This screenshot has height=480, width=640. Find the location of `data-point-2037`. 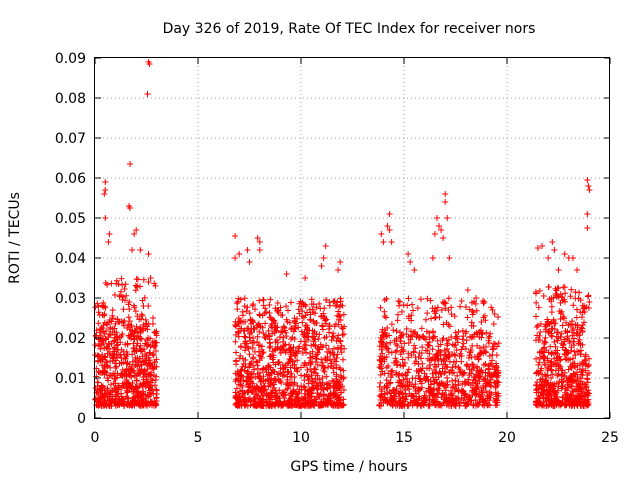

data-point-2037 is located at coordinates (448, 298).